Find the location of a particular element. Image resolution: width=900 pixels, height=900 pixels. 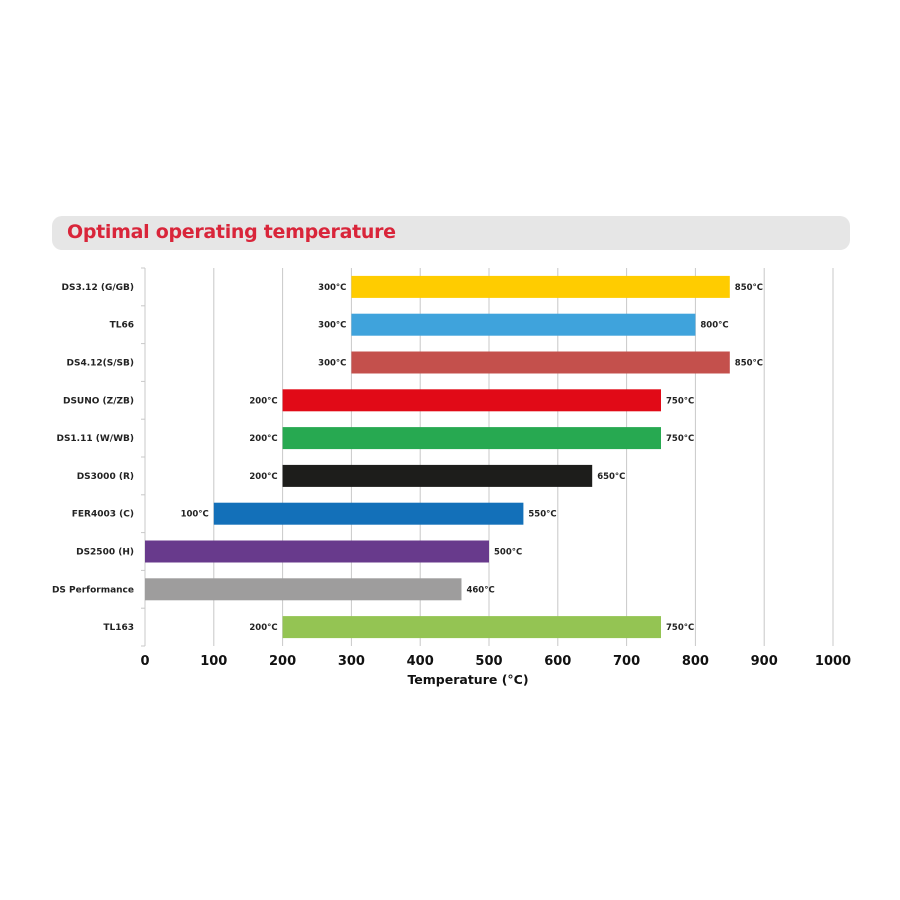

x-tick-label: 400 is located at coordinates (420, 661).